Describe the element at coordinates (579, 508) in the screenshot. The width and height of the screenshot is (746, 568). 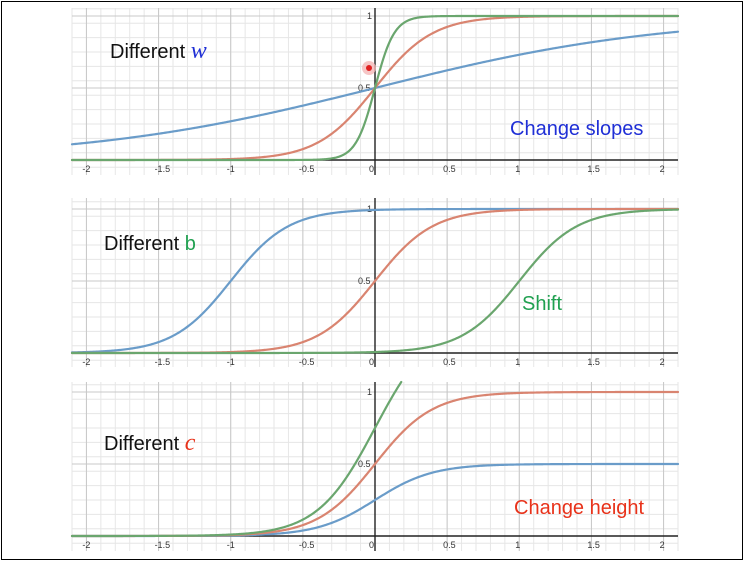
I see `panel-annotation: Change height` at that location.